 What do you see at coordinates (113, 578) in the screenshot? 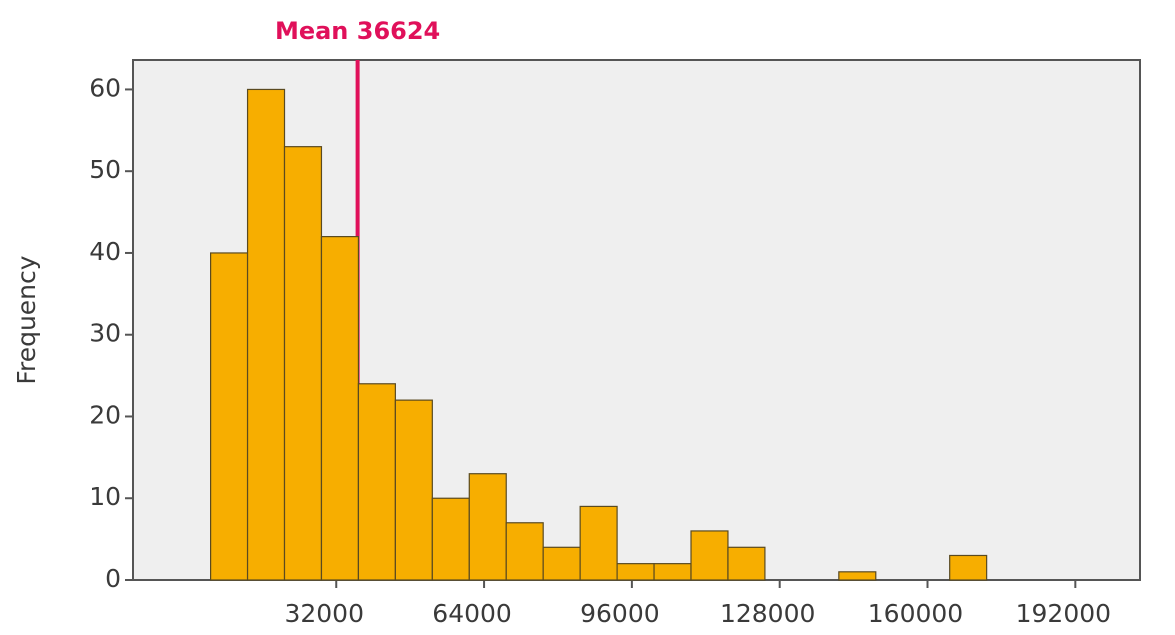
I see `y-tick-label: 0` at bounding box center [113, 578].